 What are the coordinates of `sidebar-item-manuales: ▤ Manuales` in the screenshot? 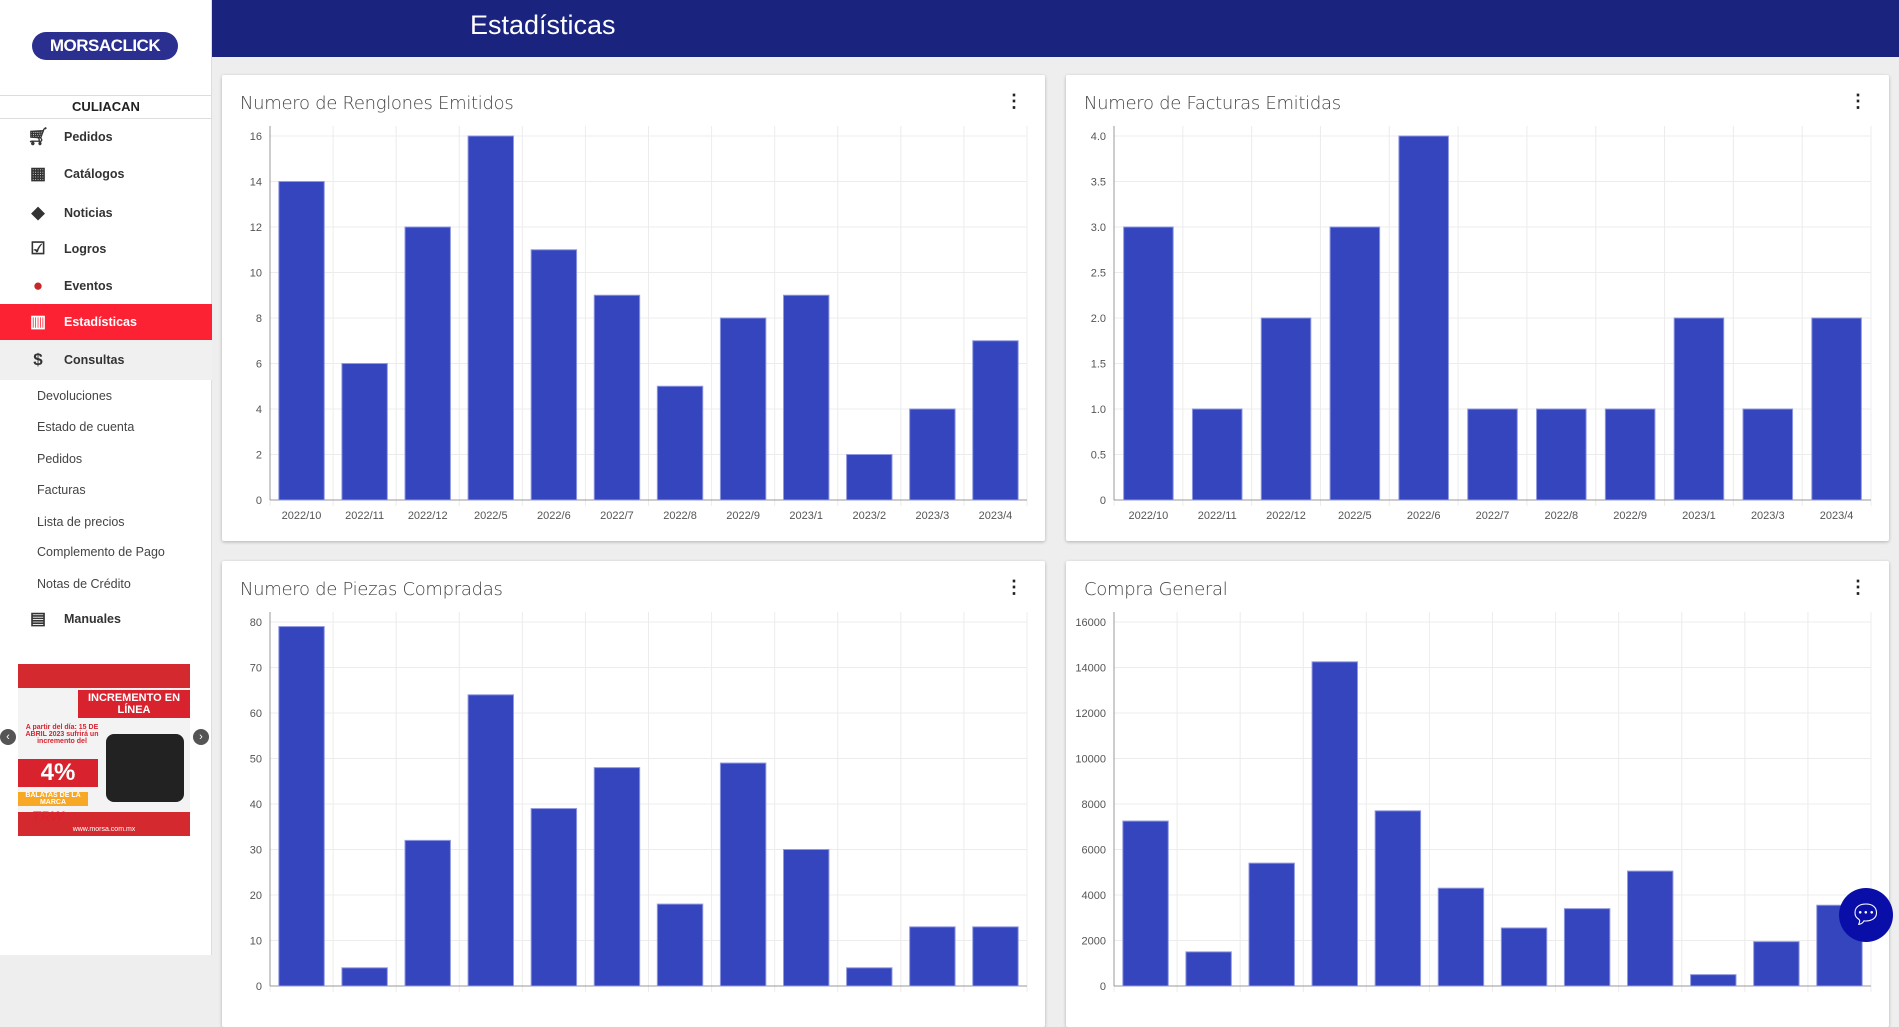 It's located at (106, 619).